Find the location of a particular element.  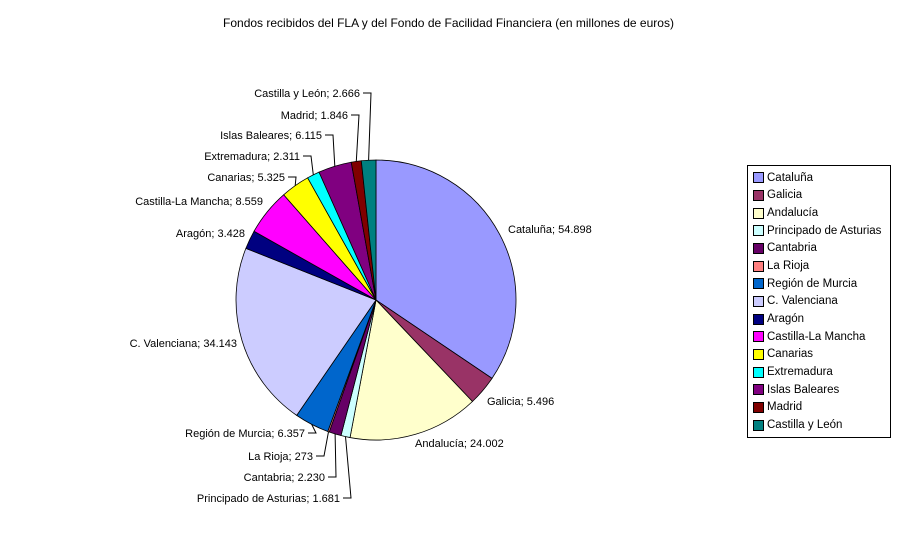

legend-item-canarias: Canarias is located at coordinates (820, 354).